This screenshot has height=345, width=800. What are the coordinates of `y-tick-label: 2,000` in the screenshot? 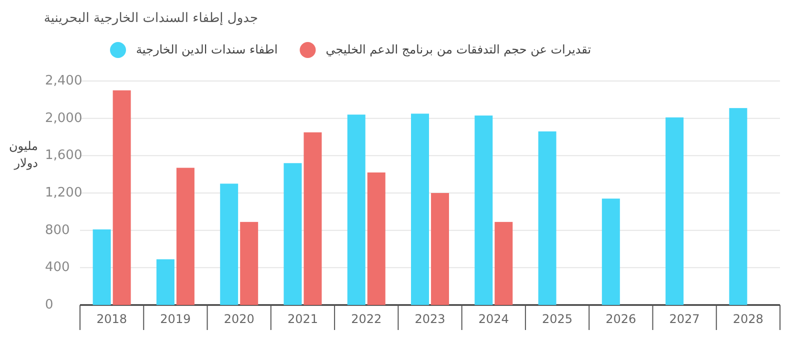 It's located at (63, 118).